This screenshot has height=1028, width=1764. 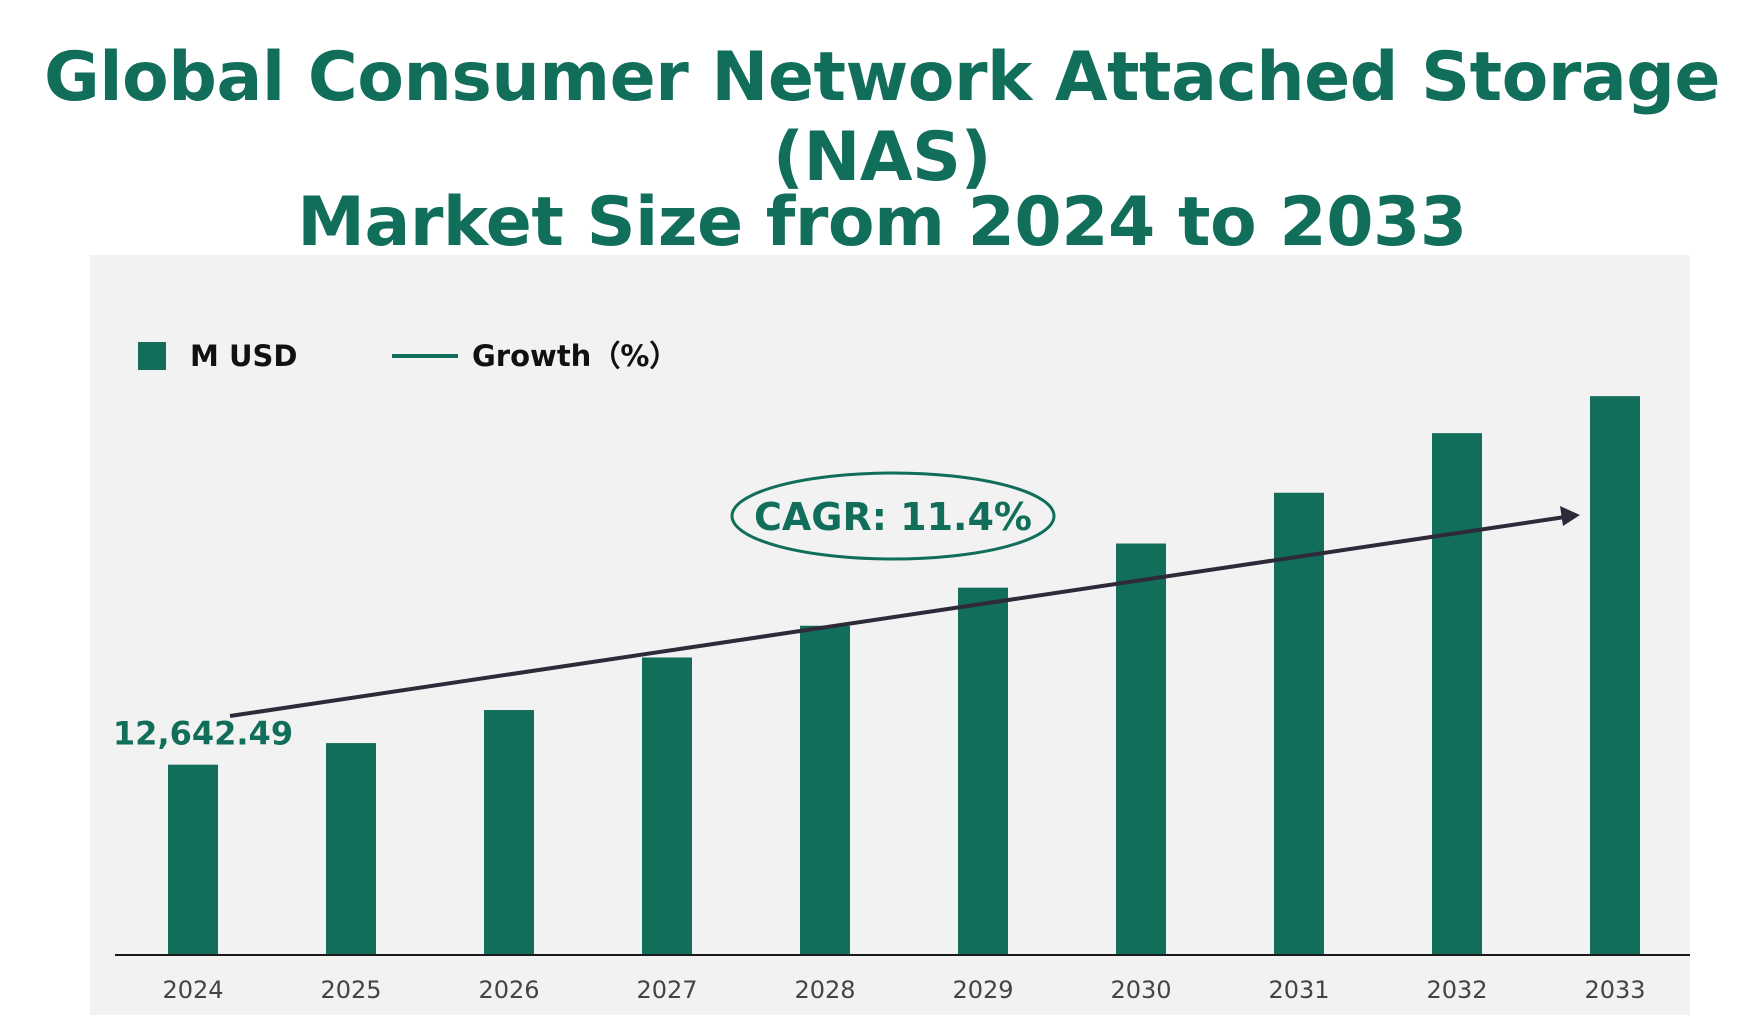 I want to click on x-tick-label-2027: 2027, so click(x=666, y=990).